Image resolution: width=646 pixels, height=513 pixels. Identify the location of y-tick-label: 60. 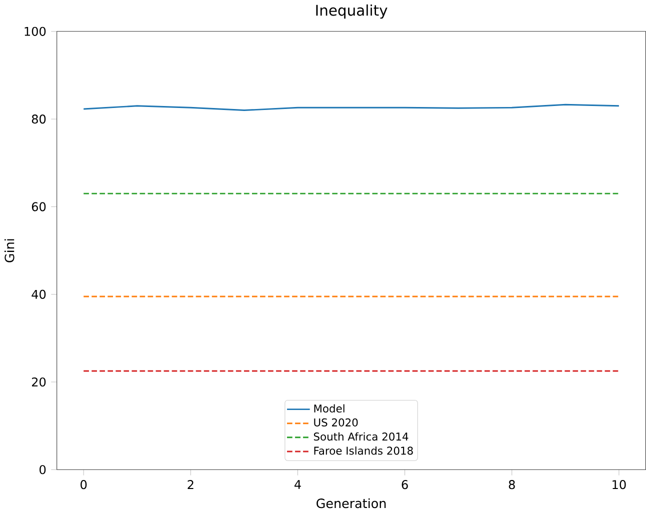
(39, 207).